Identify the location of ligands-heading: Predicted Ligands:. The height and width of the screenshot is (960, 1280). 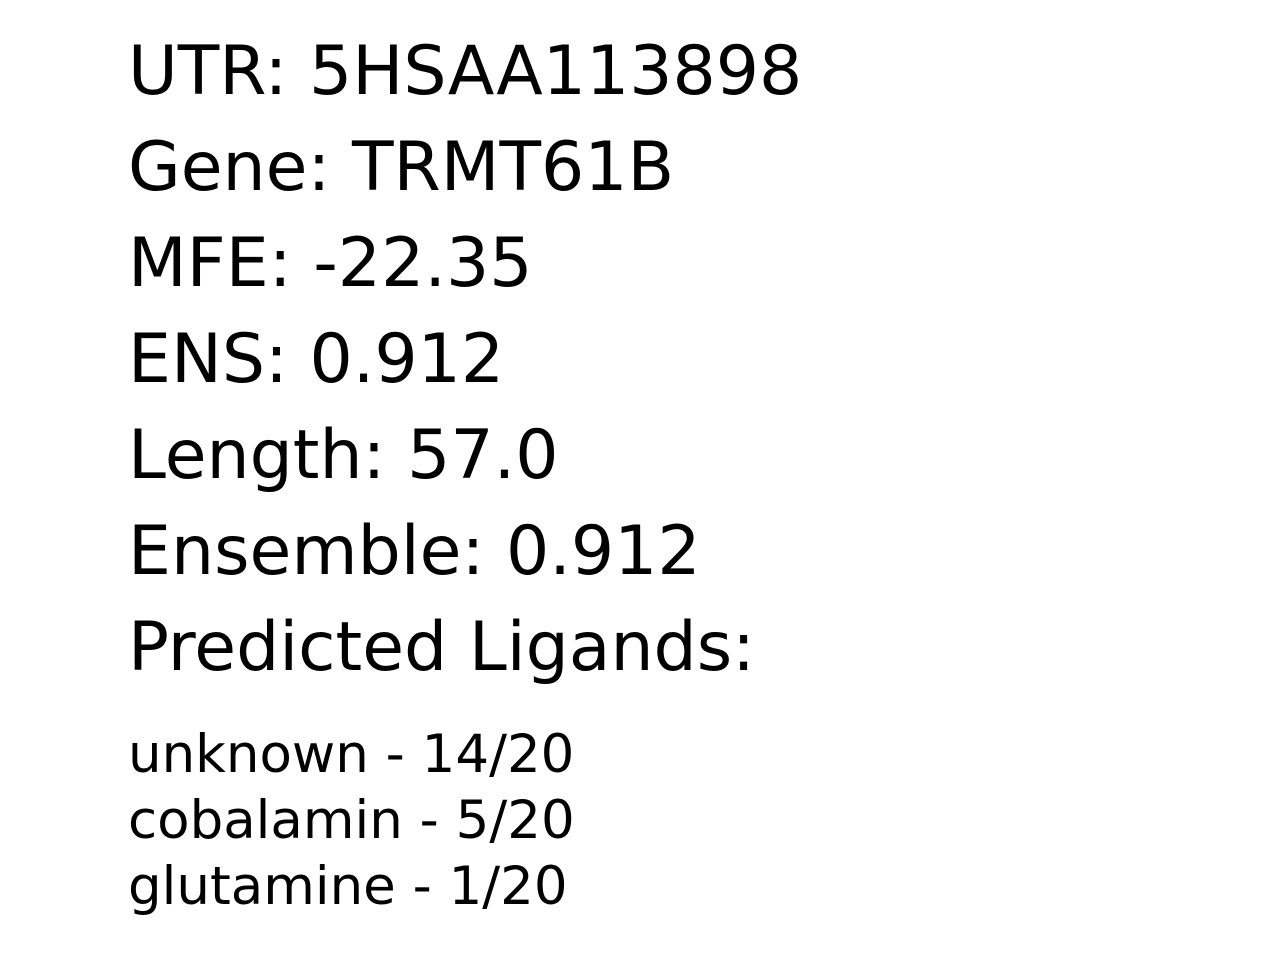
(442, 647).